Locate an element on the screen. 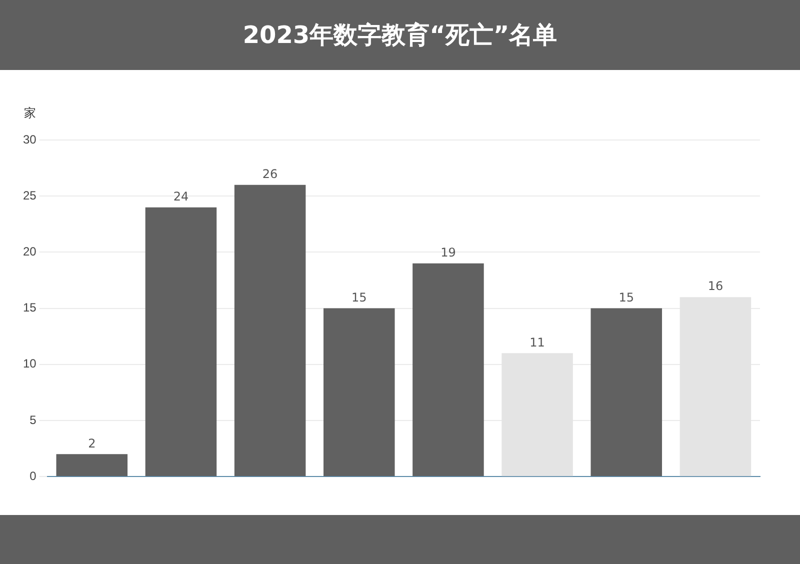 The image size is (800, 564). y-tick-label: 10 is located at coordinates (29, 363).